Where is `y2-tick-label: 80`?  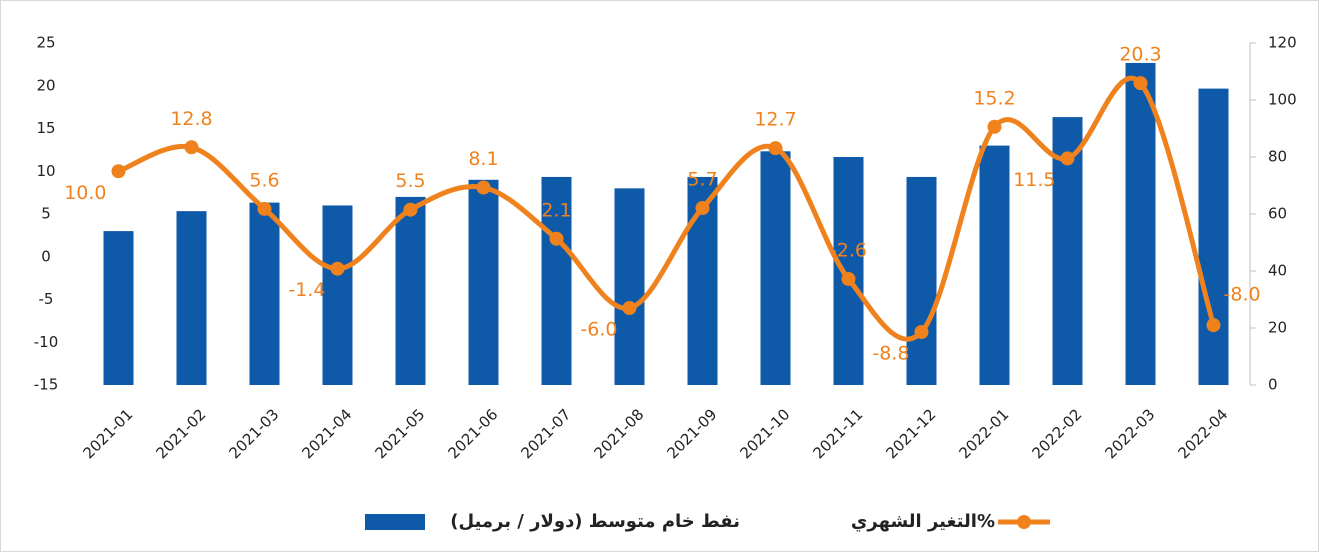 y2-tick-label: 80 is located at coordinates (1277, 157).